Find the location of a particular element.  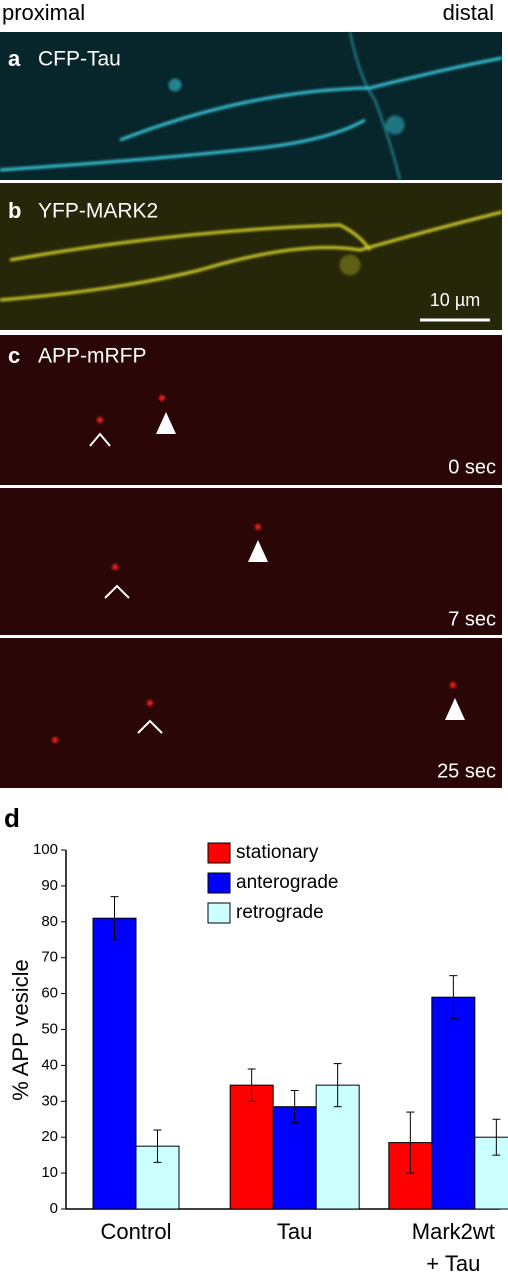

y-tick-label: 80 is located at coordinates (49, 921).